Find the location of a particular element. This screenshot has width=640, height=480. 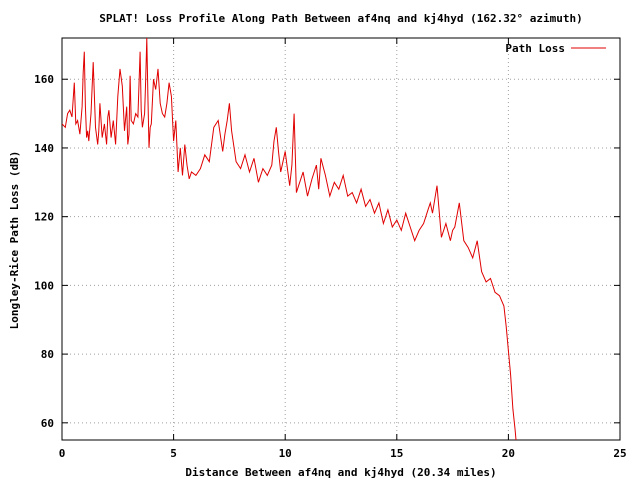

x-tick-label: 20 is located at coordinates (508, 453).